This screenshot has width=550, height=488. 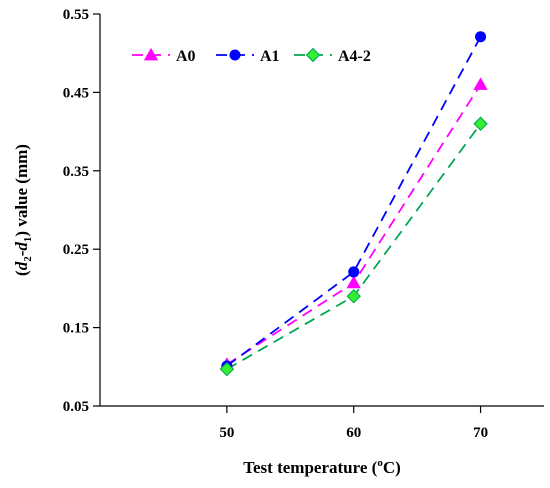 What do you see at coordinates (353, 433) in the screenshot?
I see `x-tick-label: 60` at bounding box center [353, 433].